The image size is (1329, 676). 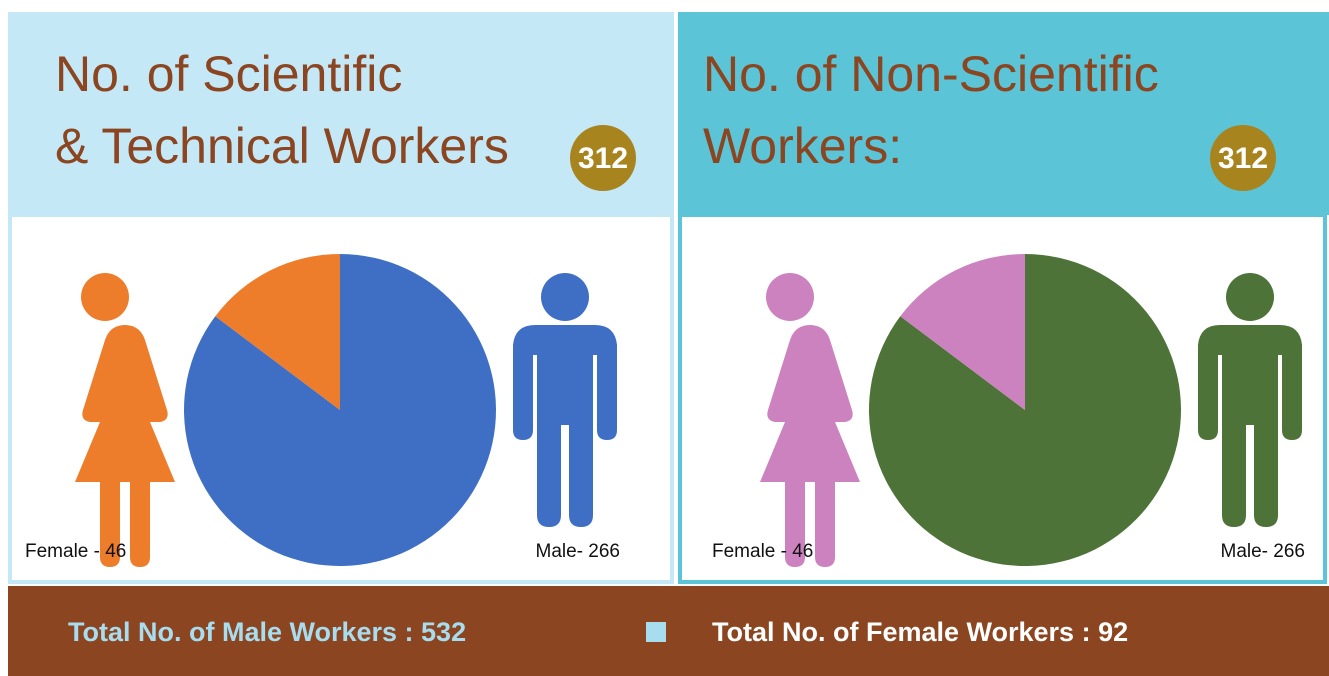 What do you see at coordinates (267, 632) in the screenshot?
I see `footer-text: Total No. of Male Workers : 532` at bounding box center [267, 632].